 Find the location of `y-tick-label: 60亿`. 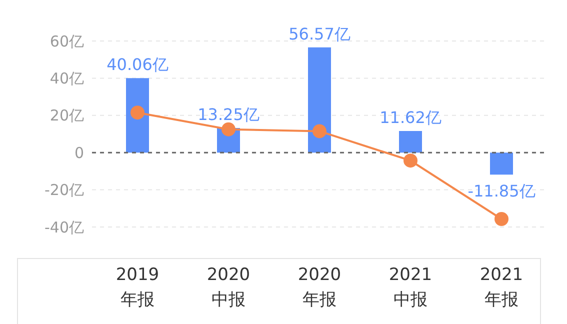

y-tick-label: 60亿 is located at coordinates (67, 41).